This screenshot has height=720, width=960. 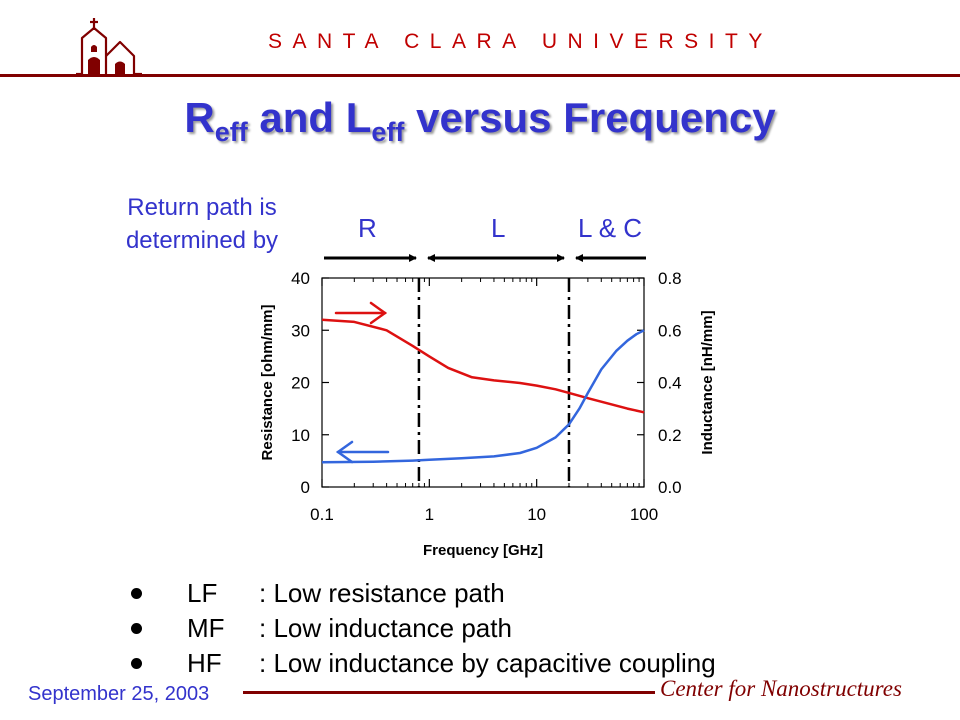 What do you see at coordinates (670, 435) in the screenshot?
I see `y-right-tick-label: 0.2` at bounding box center [670, 435].